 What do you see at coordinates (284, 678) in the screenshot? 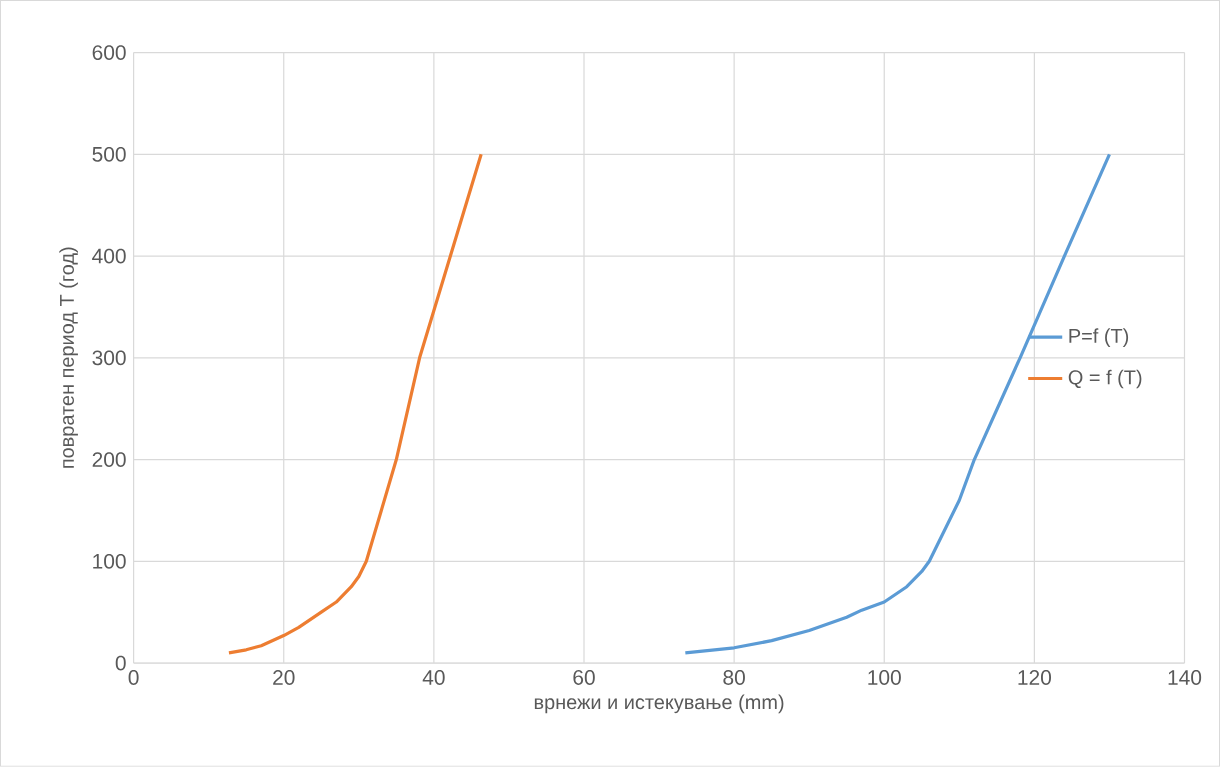
I see `x-tick-label: 20` at bounding box center [284, 678].